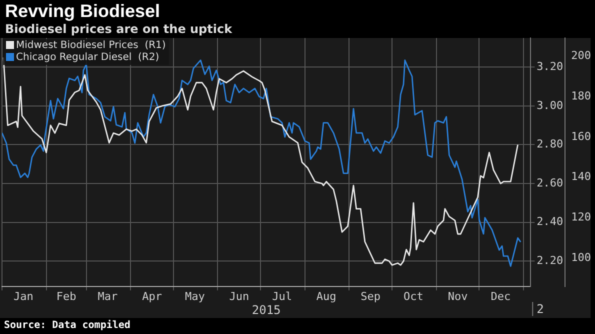 This screenshot has width=595, height=334. Describe the element at coordinates (500, 296) in the screenshot. I see `x-tick-label: Dec` at that location.